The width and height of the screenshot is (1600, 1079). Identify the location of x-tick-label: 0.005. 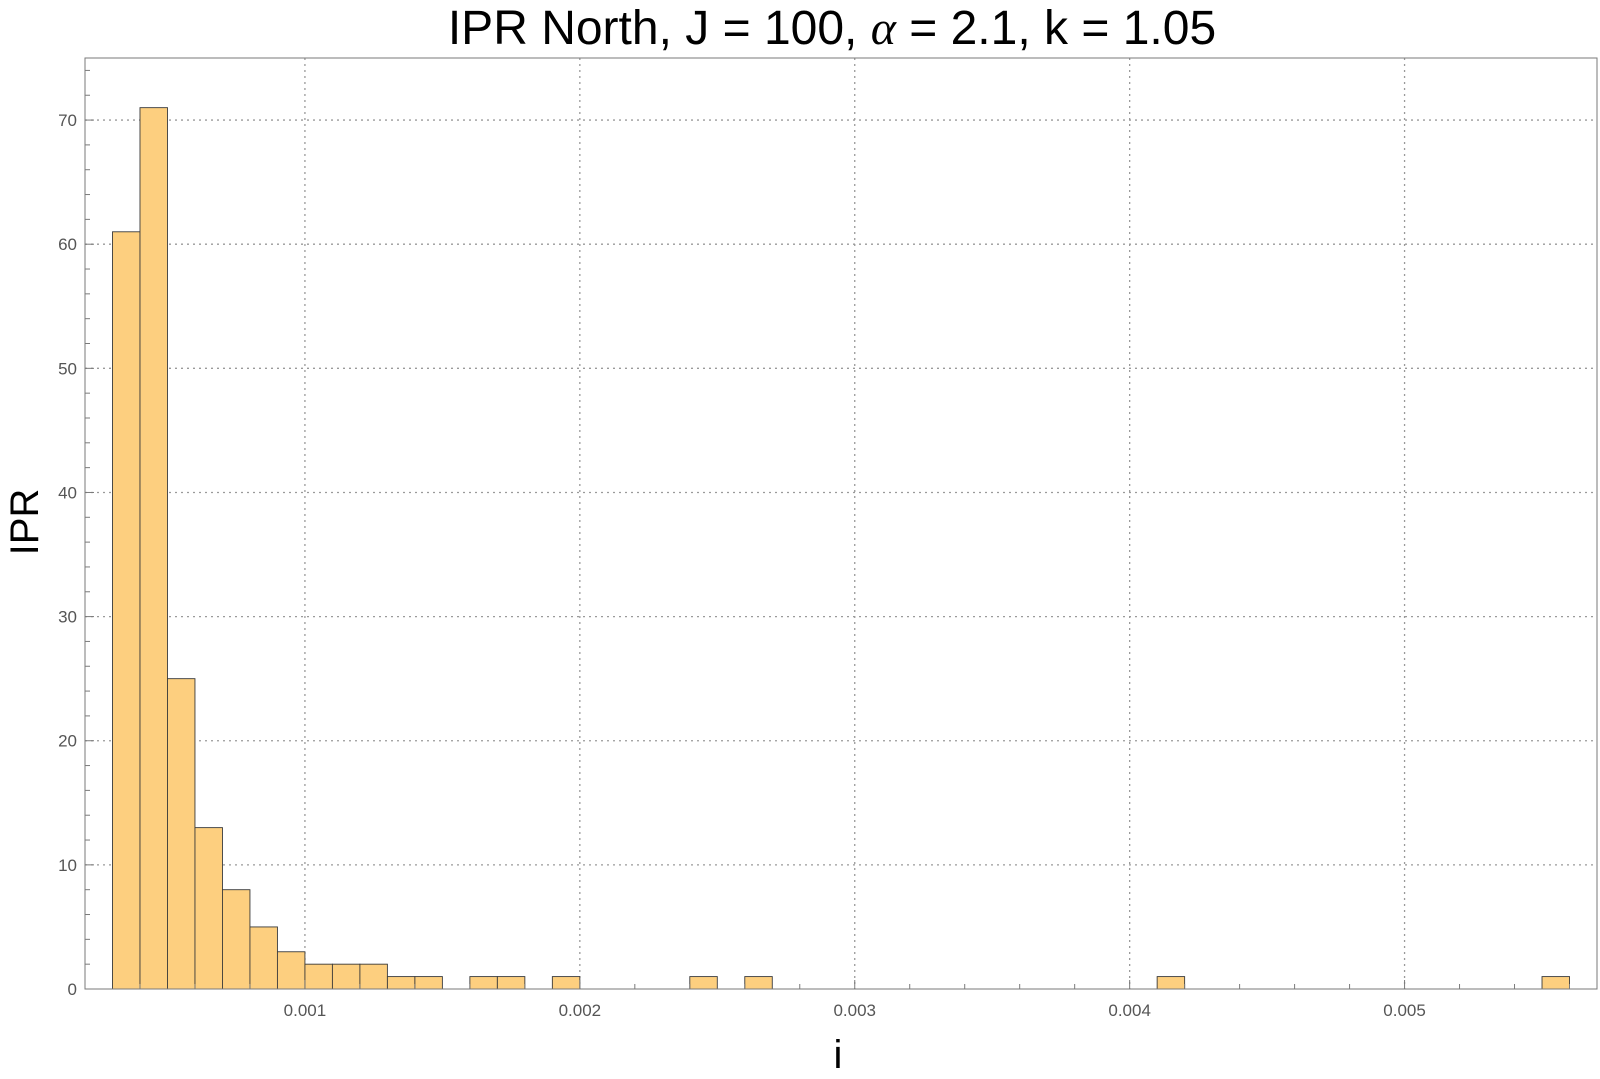
(1404, 1010).